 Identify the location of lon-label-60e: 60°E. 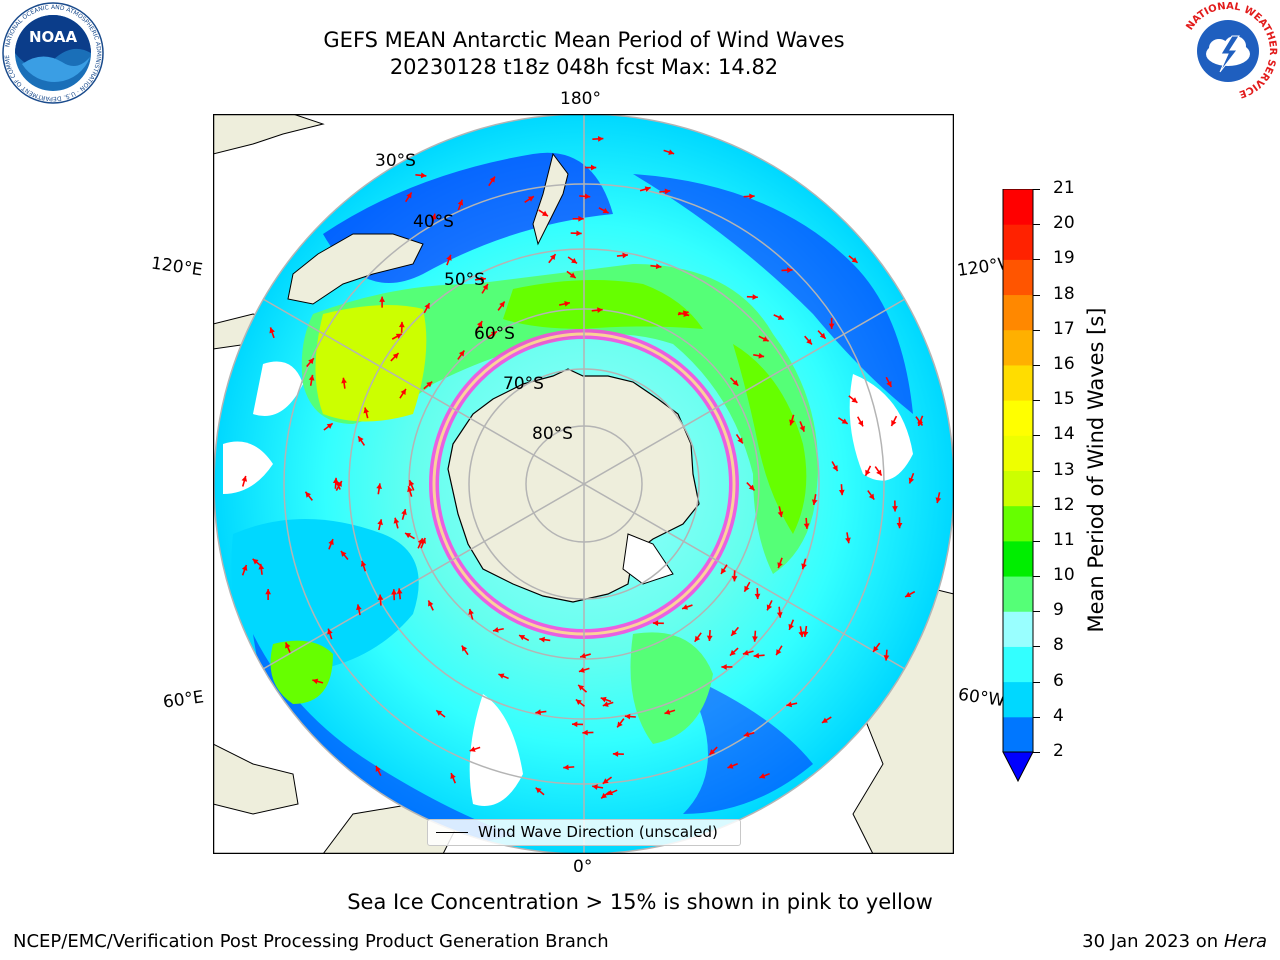
(183, 700).